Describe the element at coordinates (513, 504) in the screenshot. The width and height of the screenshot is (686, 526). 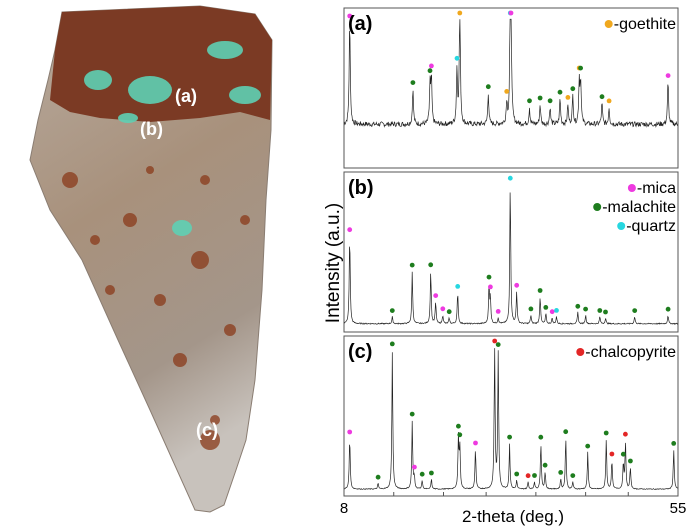
I see `x-axis: 8 55` at that location.